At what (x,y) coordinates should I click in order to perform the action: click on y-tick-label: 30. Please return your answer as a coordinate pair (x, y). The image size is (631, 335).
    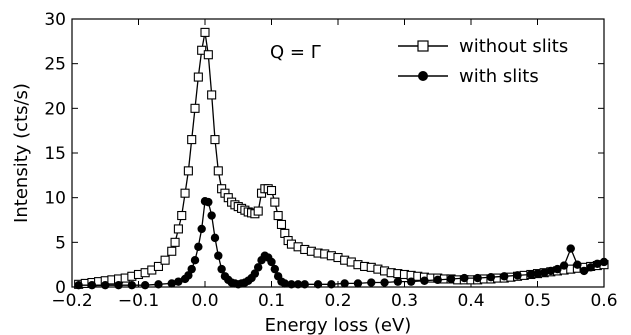
    Looking at the image, I should click on (55, 20).